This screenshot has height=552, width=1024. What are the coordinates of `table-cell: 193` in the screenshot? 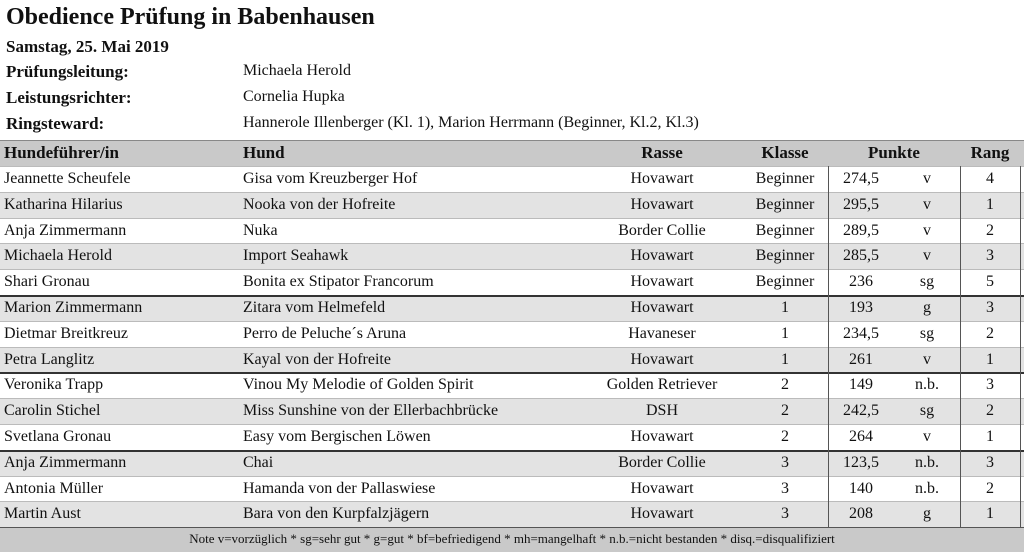 It's located at (861, 307).